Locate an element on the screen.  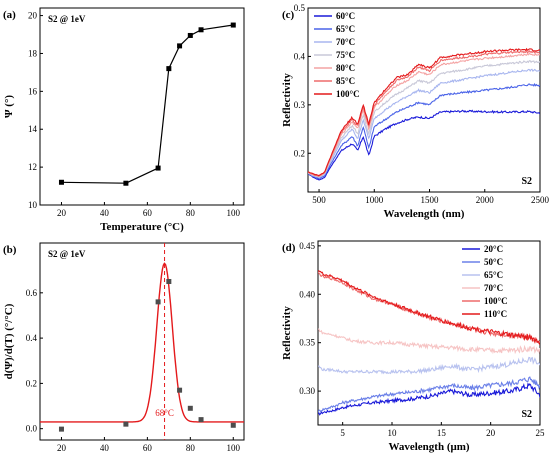
legend: 60°C 65°C 70°C 75°C 80°C 85°C 100°C is located at coordinates (337, 55).